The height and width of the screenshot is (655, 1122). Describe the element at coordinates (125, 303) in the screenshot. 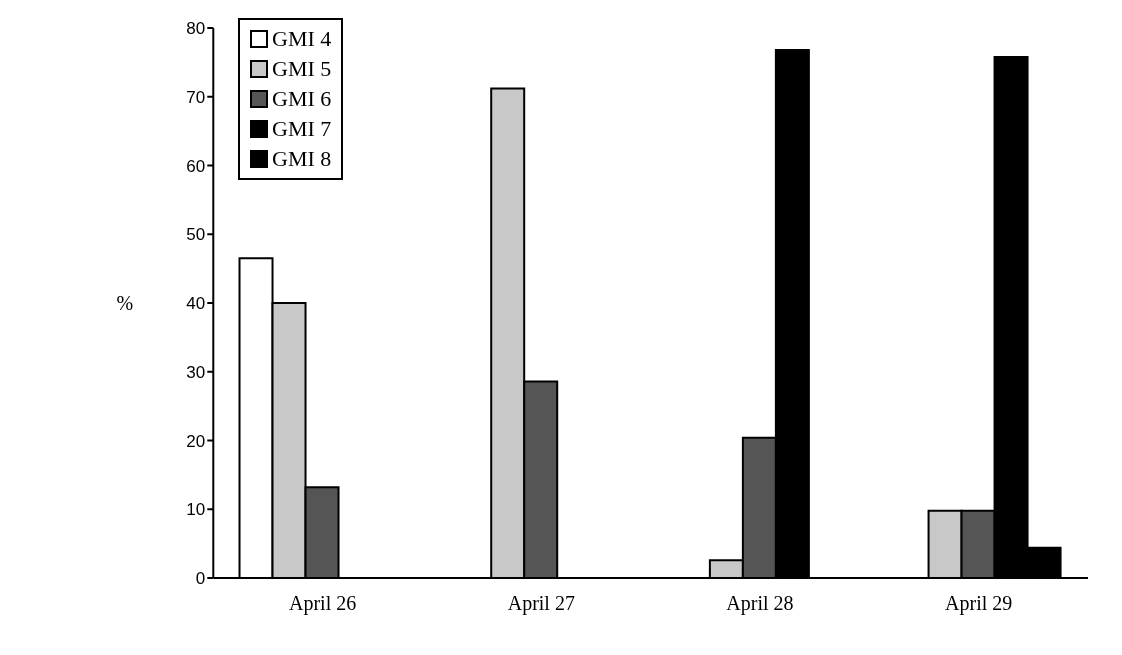

I see `y-axis-title: %` at that location.